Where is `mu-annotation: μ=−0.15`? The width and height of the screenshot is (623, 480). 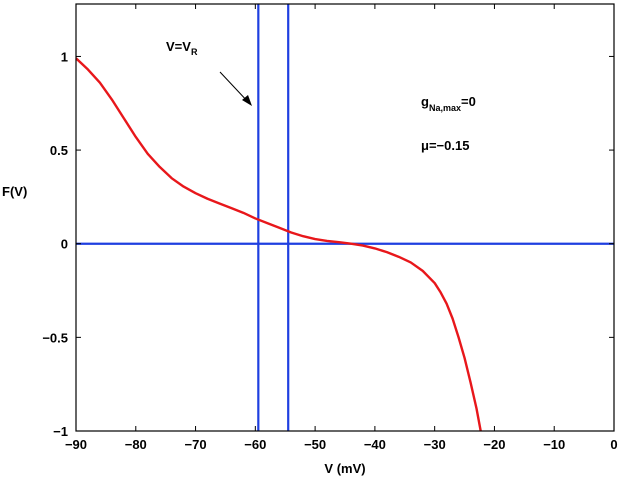
mu-annotation: μ=−0.15 is located at coordinates (445, 145).